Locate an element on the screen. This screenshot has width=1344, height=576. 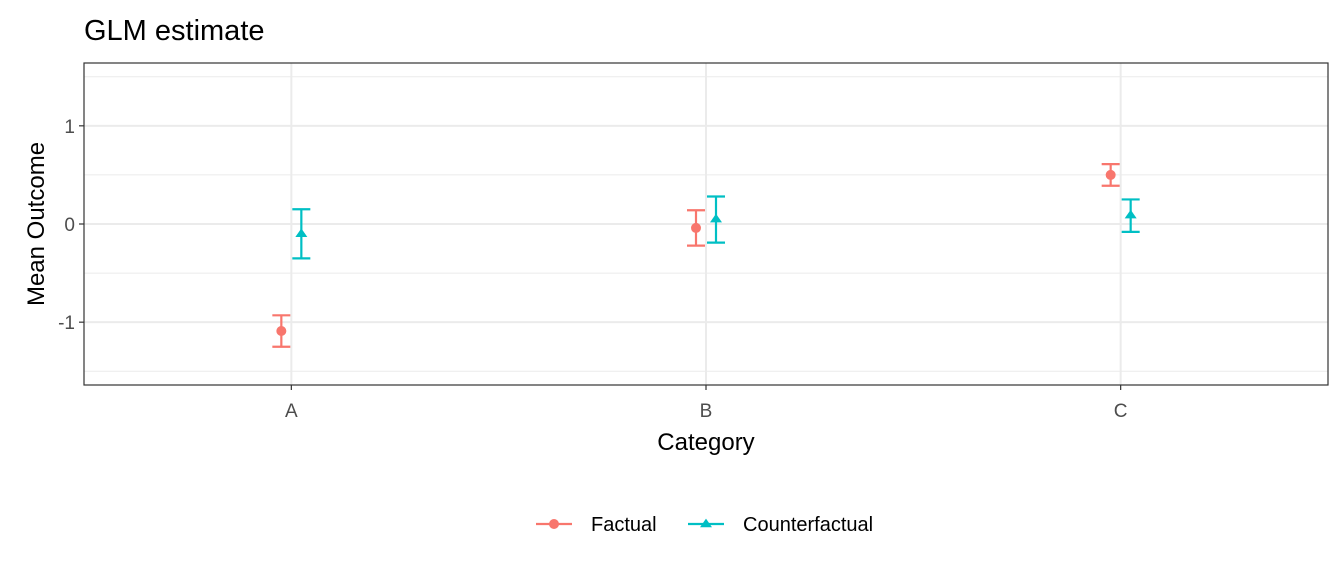
x-tick-label: C is located at coordinates (1121, 411).